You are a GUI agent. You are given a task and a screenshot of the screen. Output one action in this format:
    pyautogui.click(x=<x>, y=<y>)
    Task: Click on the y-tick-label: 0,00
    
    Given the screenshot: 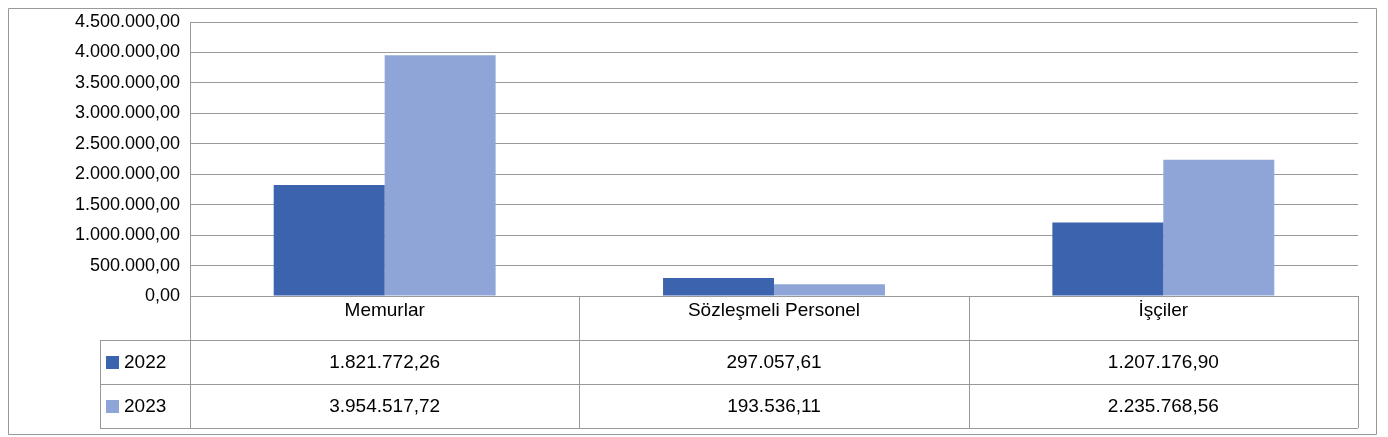 What is the action you would take?
    pyautogui.click(x=162, y=294)
    